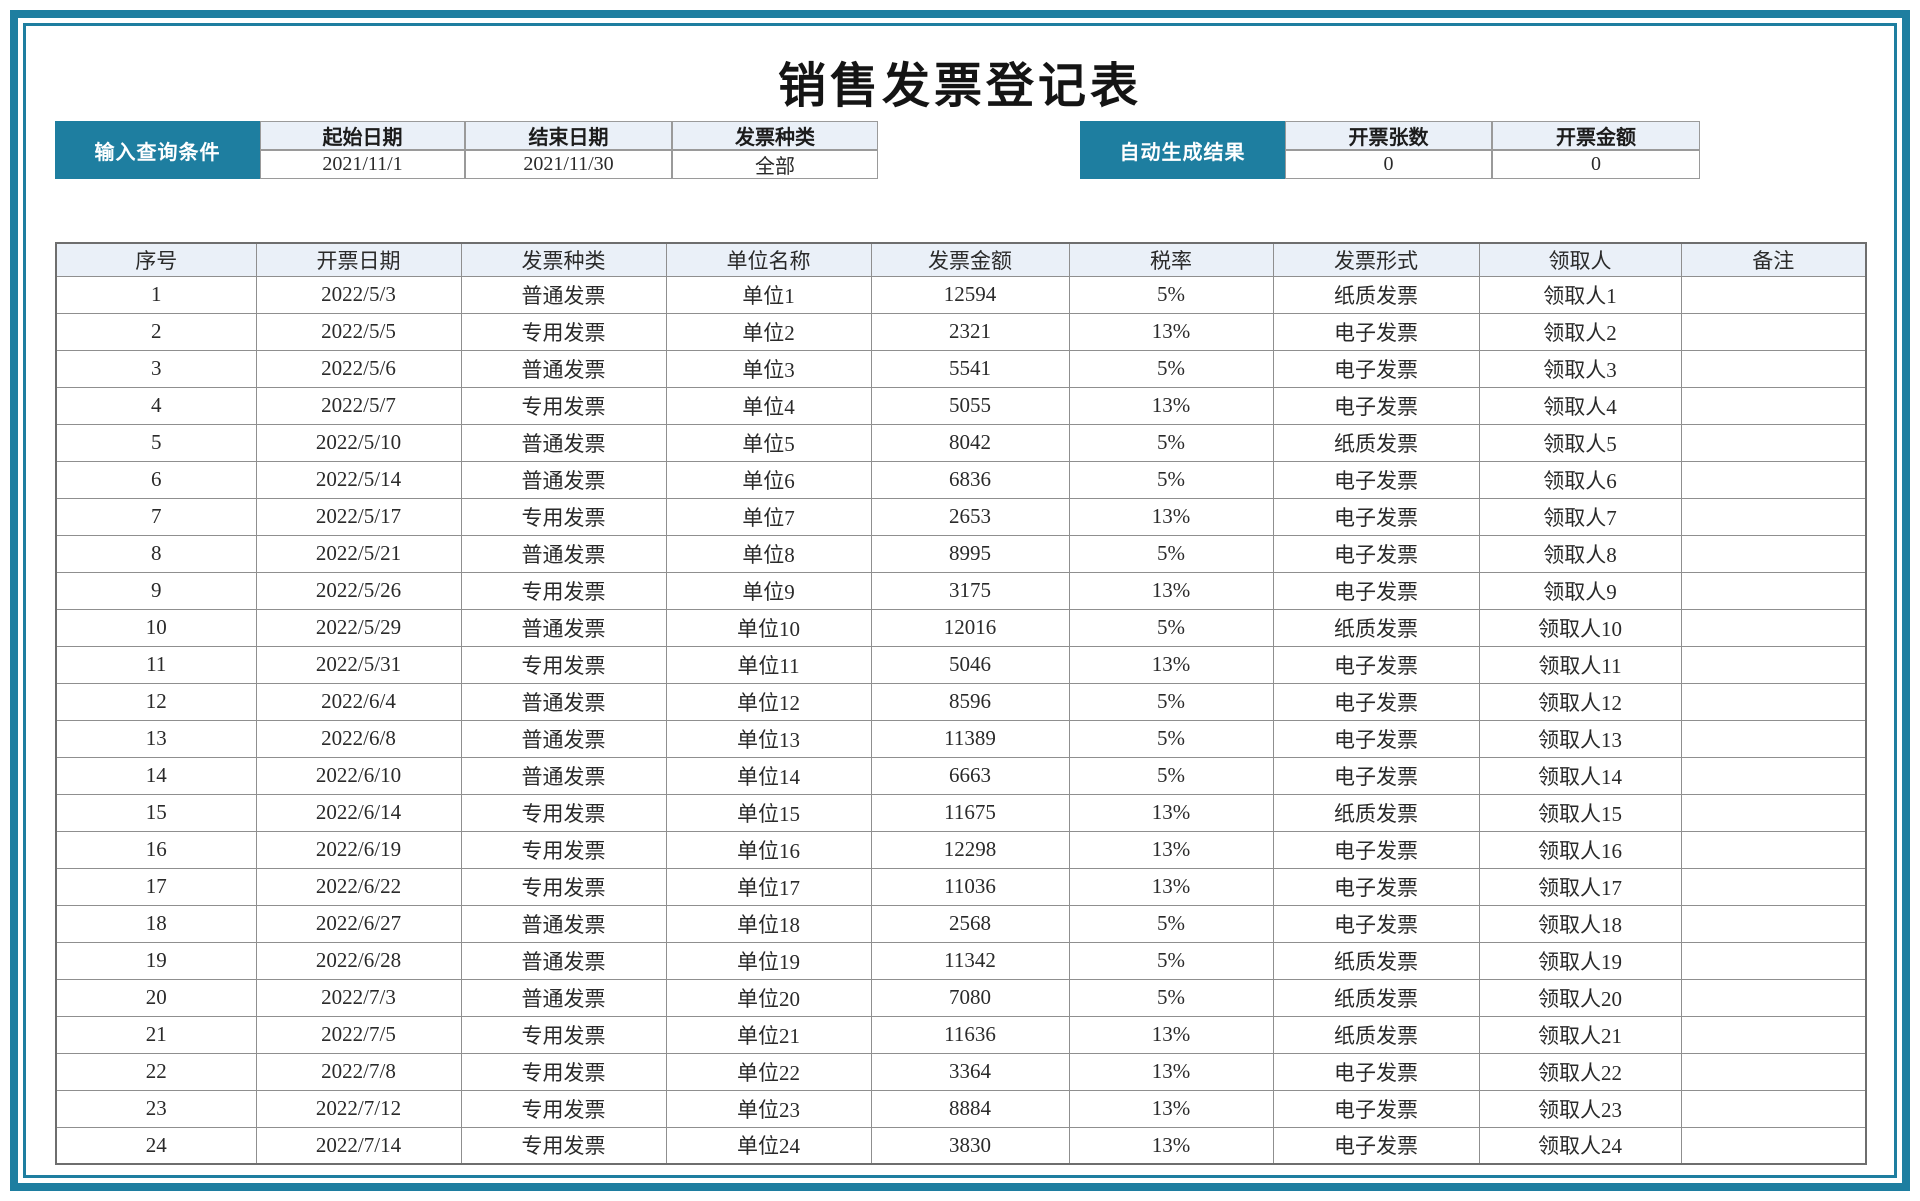  What do you see at coordinates (970, 701) in the screenshot?
I see `table-cell: 8596` at bounding box center [970, 701].